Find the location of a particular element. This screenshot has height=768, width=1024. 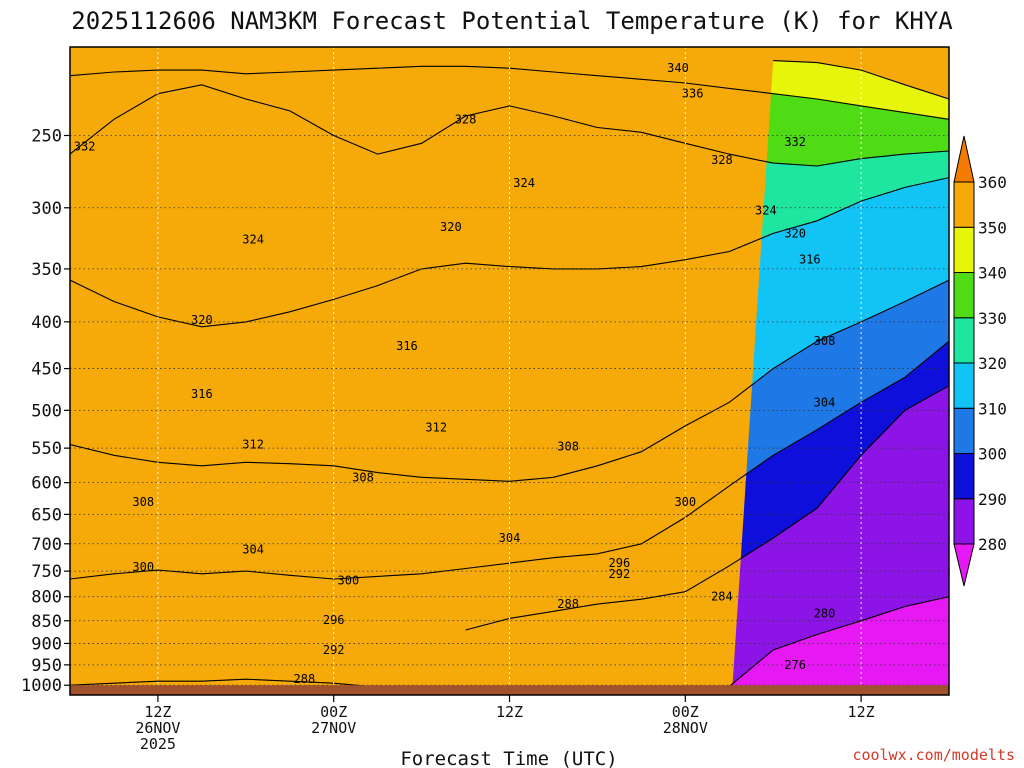

colorbar-label-320: 320 is located at coordinates (992, 363).